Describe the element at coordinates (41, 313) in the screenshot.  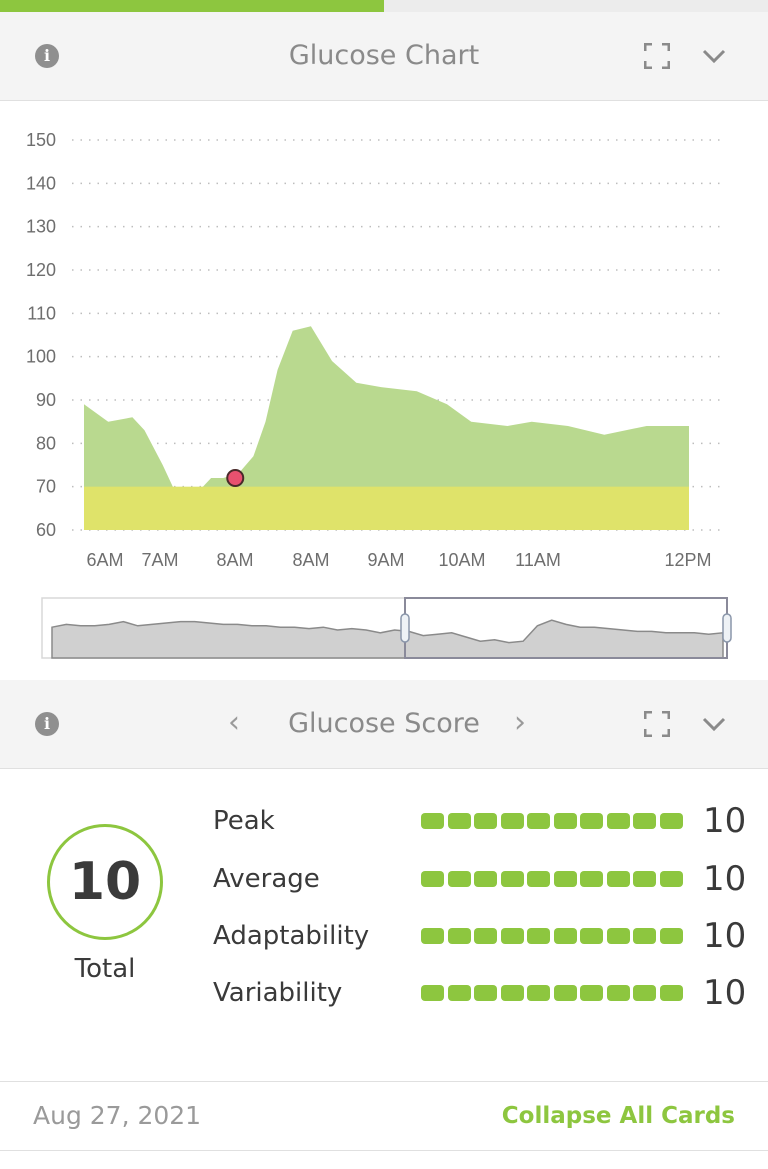
I see `y-tick-label: 110` at that location.